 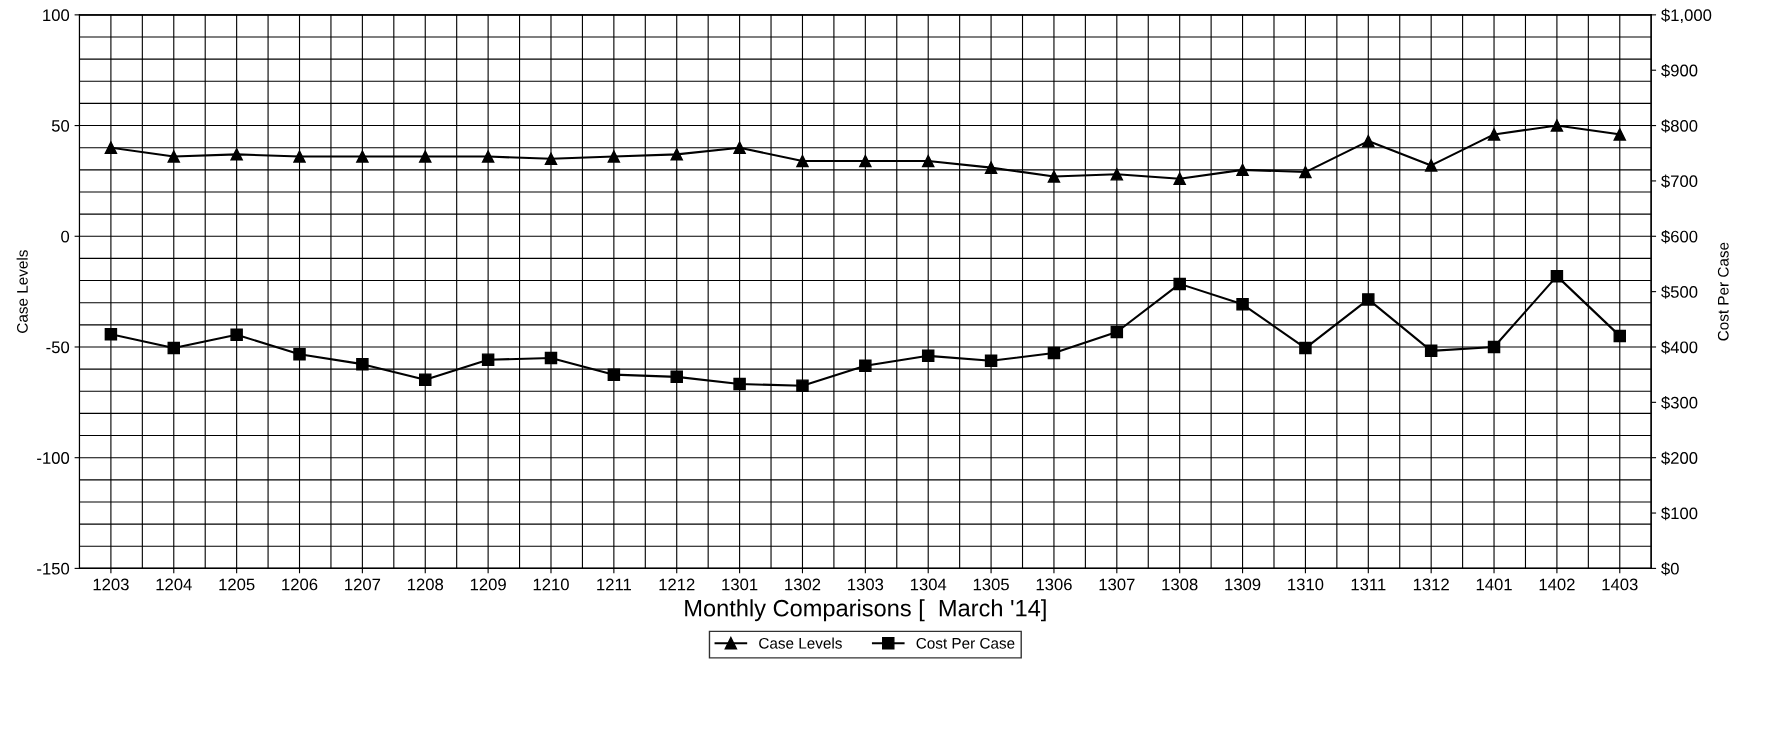 I want to click on x-tick-label: 1306, so click(x=1054, y=584).